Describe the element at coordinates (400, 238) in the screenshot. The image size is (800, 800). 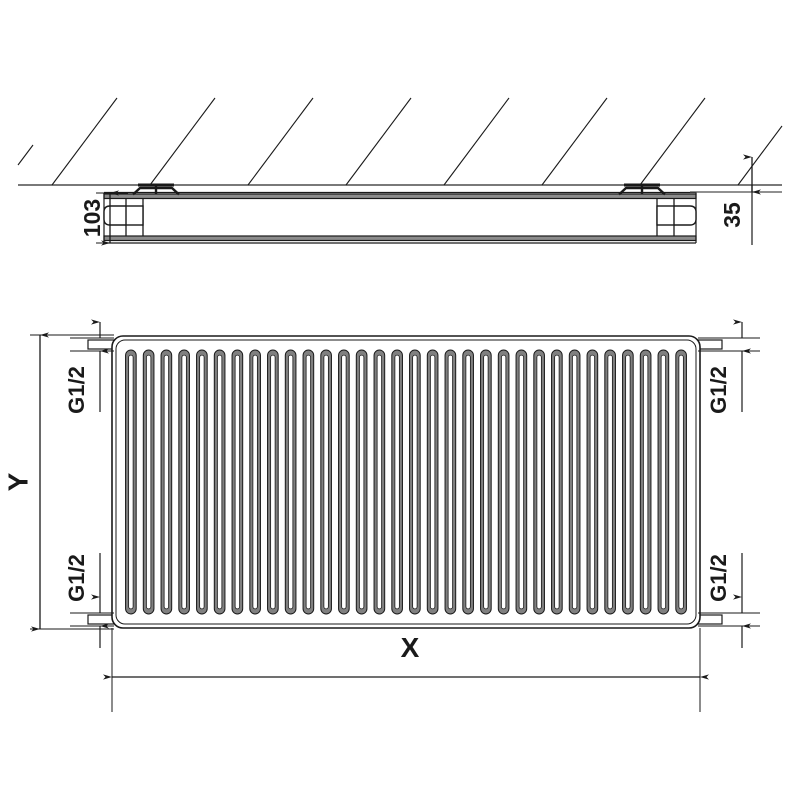
I see `radiator-bottom-skin` at that location.